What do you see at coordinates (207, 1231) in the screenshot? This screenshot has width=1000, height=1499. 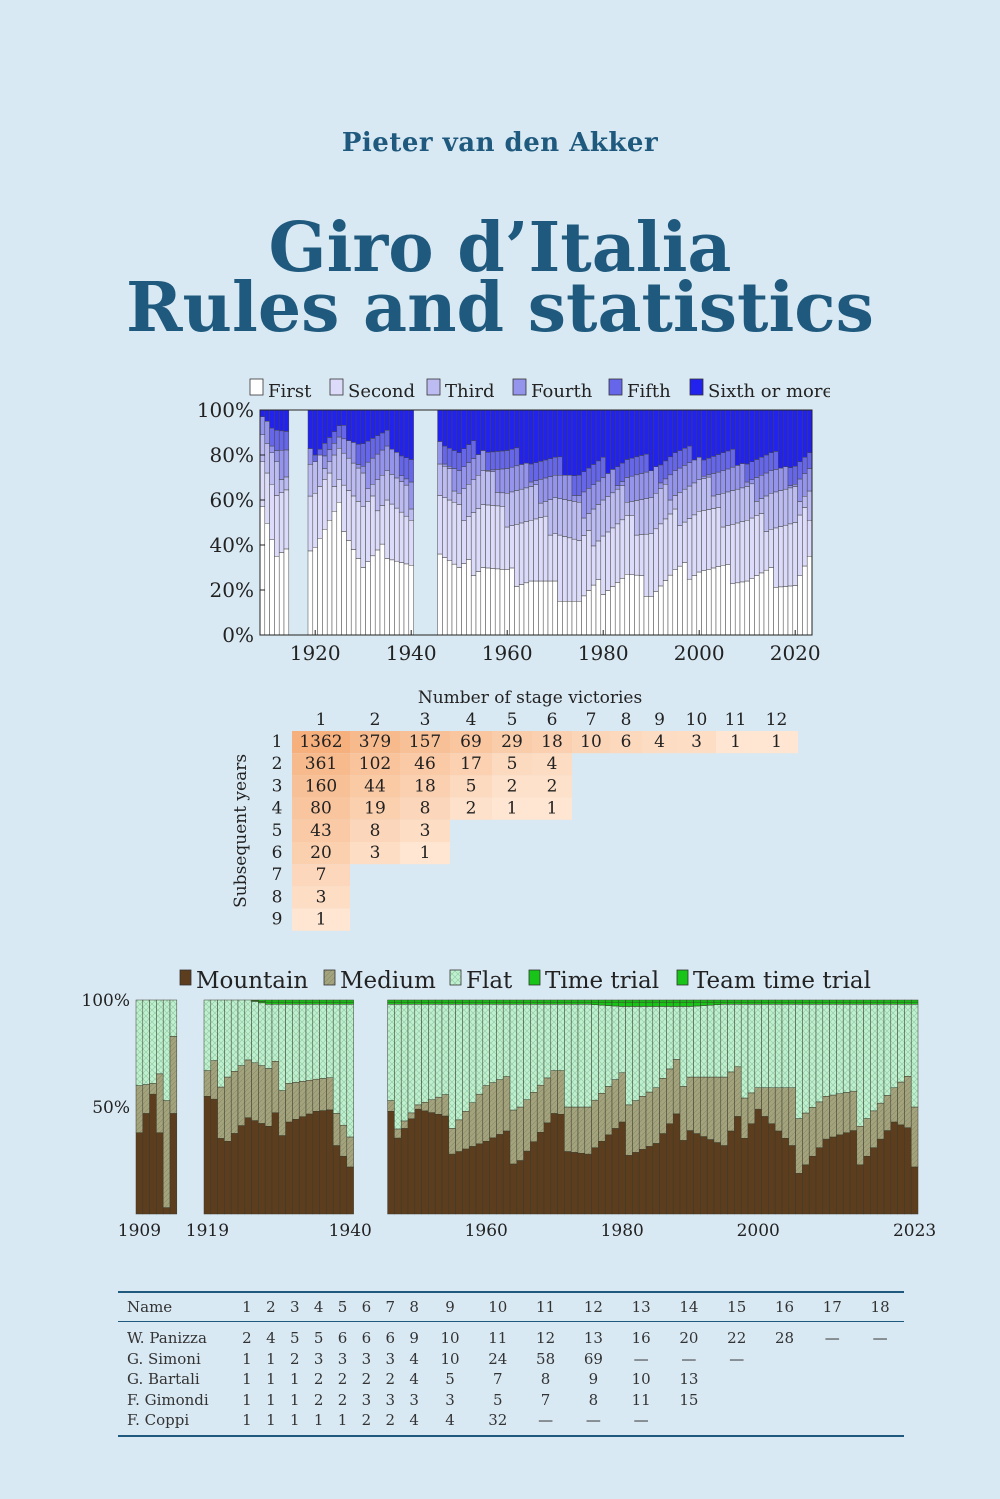 I see `x-tick-label: 1919` at bounding box center [207, 1231].